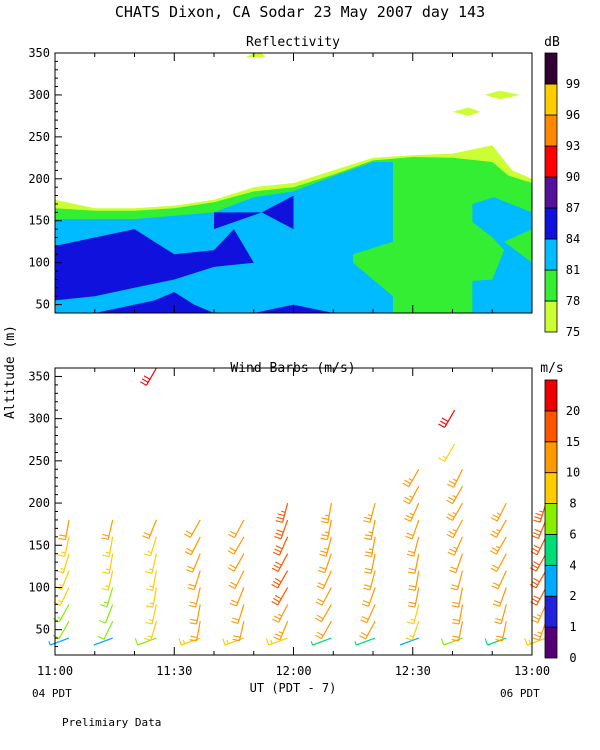  What do you see at coordinates (39, 545) in the screenshot?
I see `wind-y-tick-label: 150` at bounding box center [39, 545].